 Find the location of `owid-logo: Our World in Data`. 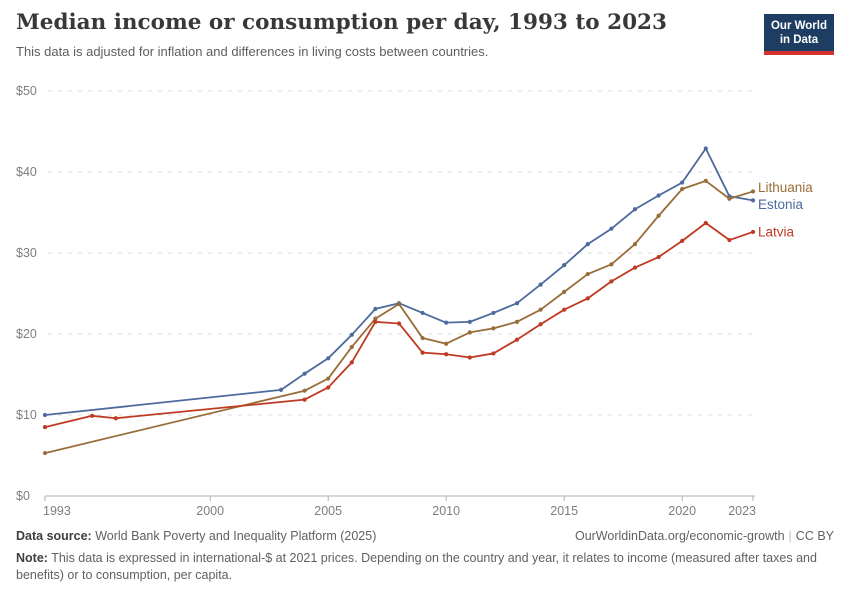

owid-logo: Our World in Data is located at coordinates (798, 34).